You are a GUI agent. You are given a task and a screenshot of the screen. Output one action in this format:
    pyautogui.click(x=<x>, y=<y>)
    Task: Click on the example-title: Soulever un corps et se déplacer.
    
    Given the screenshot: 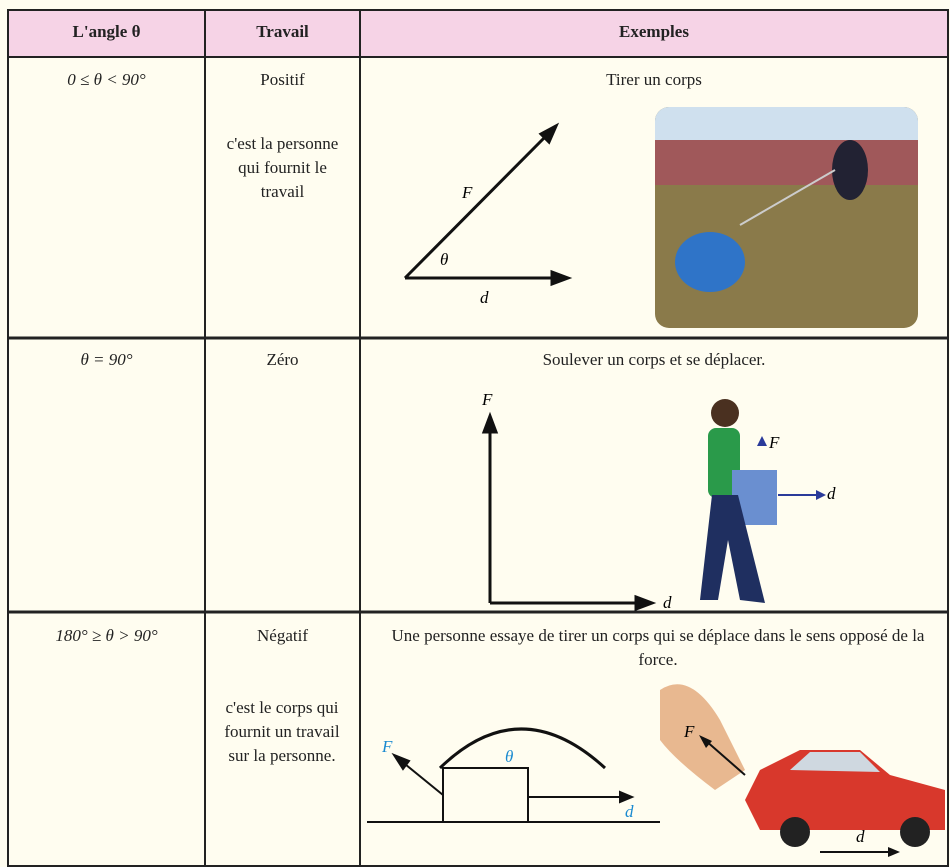 What is the action you would take?
    pyautogui.click(x=654, y=359)
    